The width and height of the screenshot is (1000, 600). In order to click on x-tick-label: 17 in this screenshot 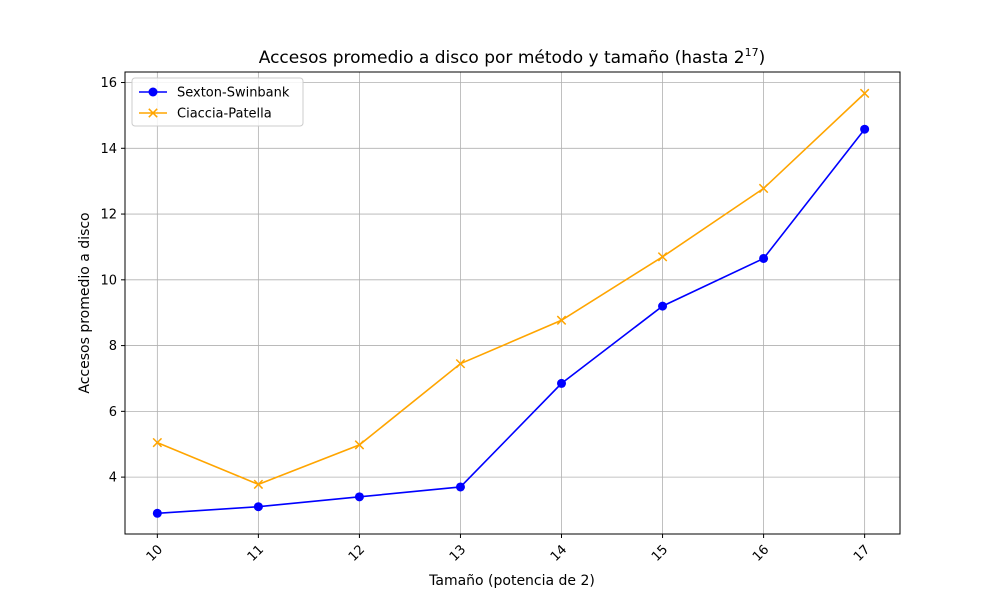, I will do `click(862, 553)`.